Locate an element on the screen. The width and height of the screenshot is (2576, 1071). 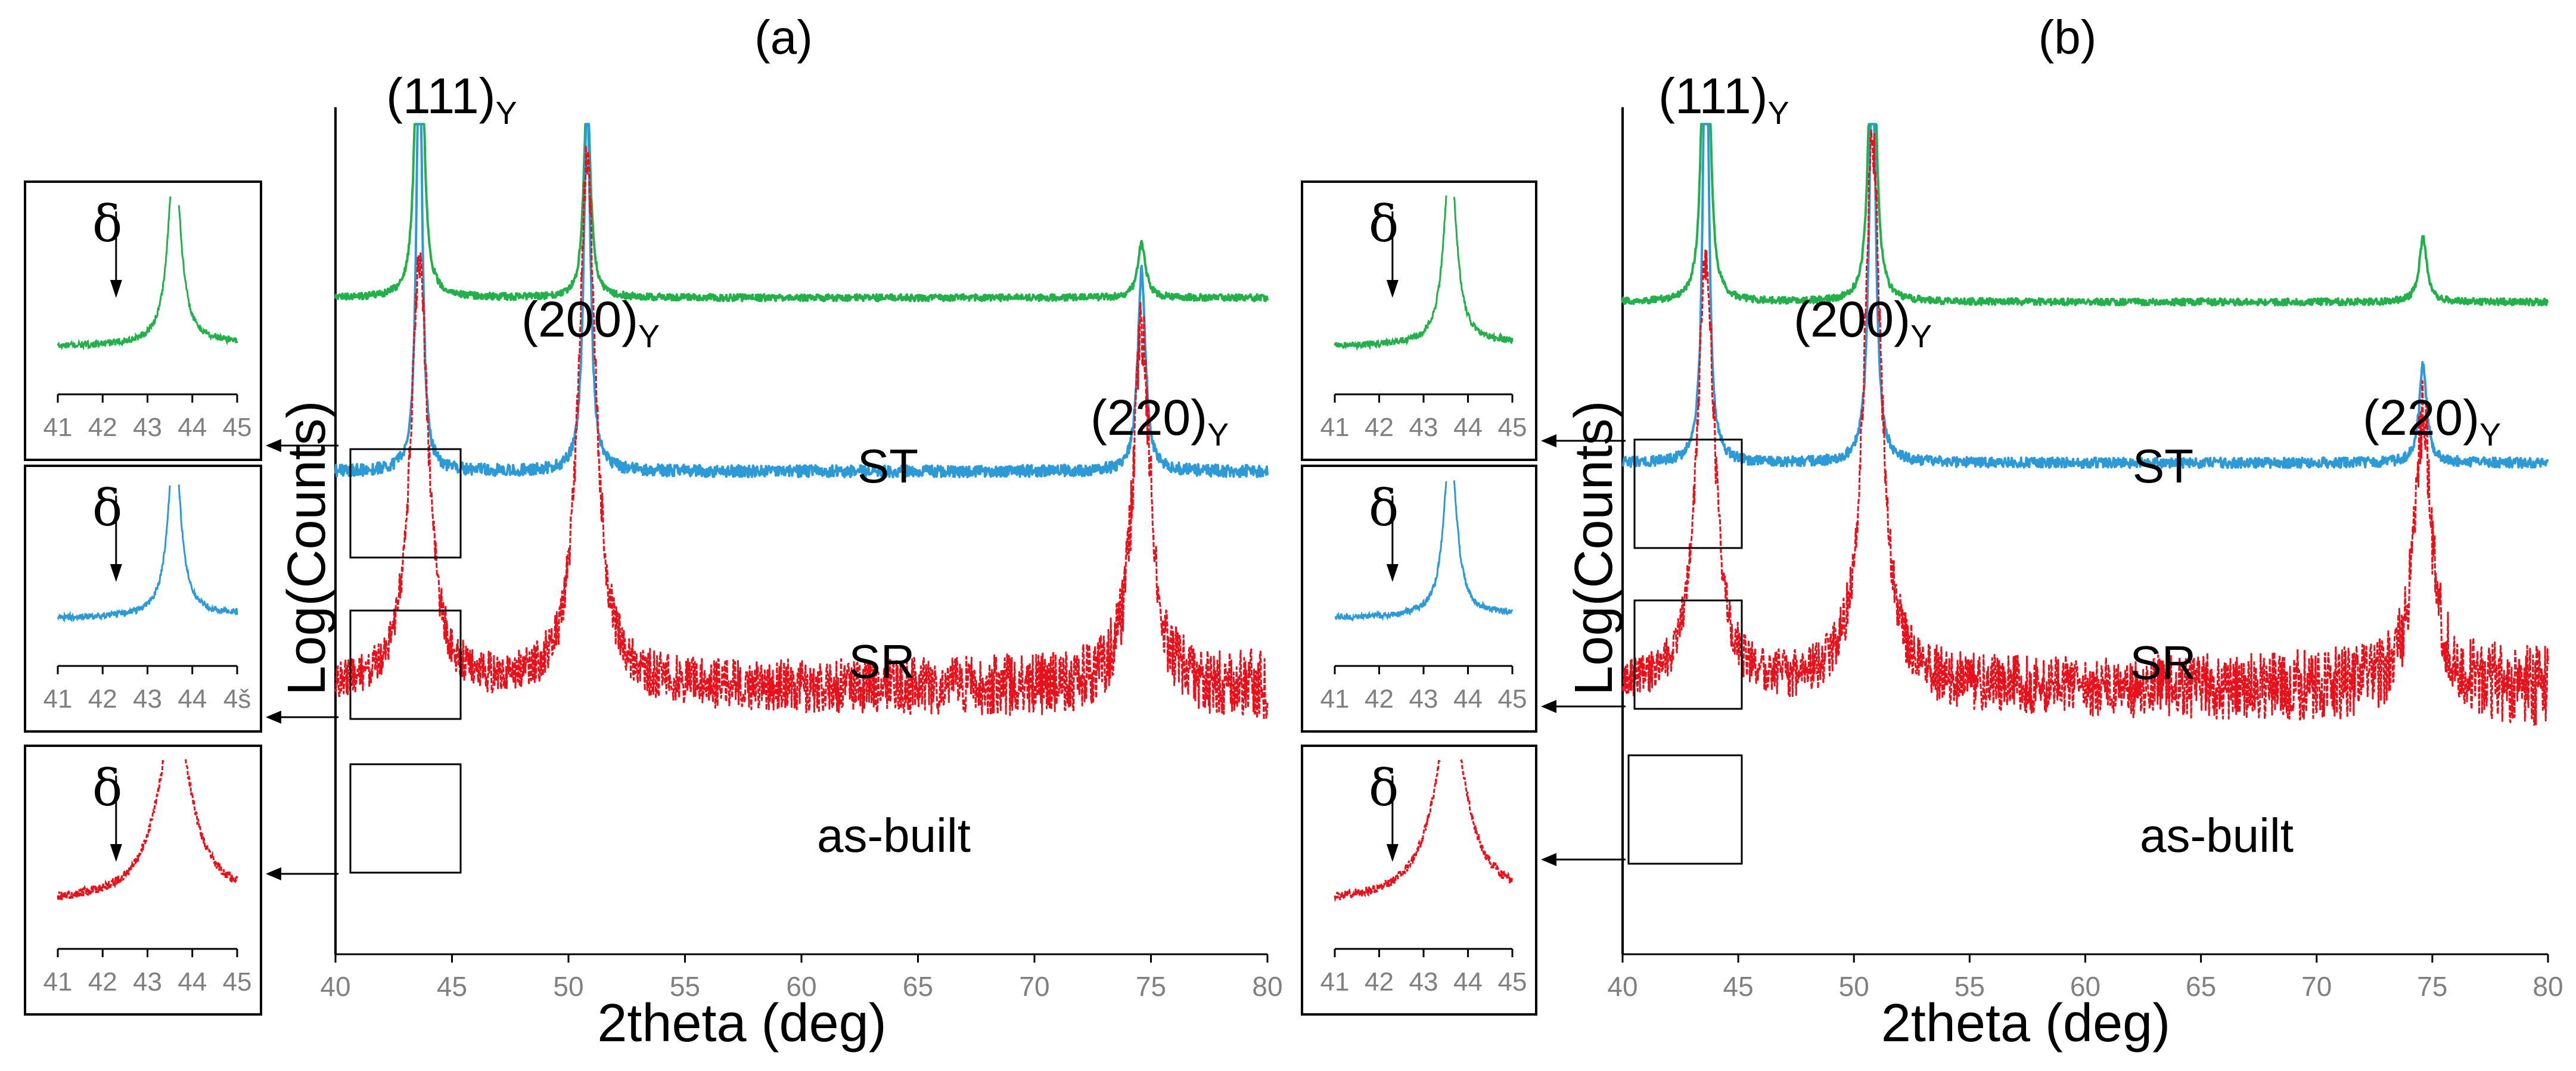
x-tick-label: 40 is located at coordinates (1622, 986).